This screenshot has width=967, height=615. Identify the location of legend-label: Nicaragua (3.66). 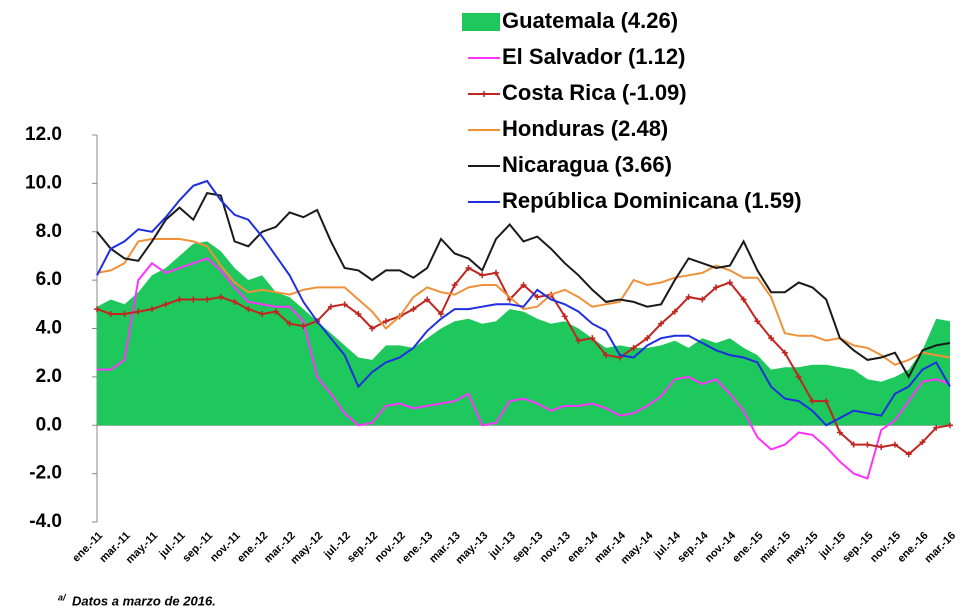
(587, 164).